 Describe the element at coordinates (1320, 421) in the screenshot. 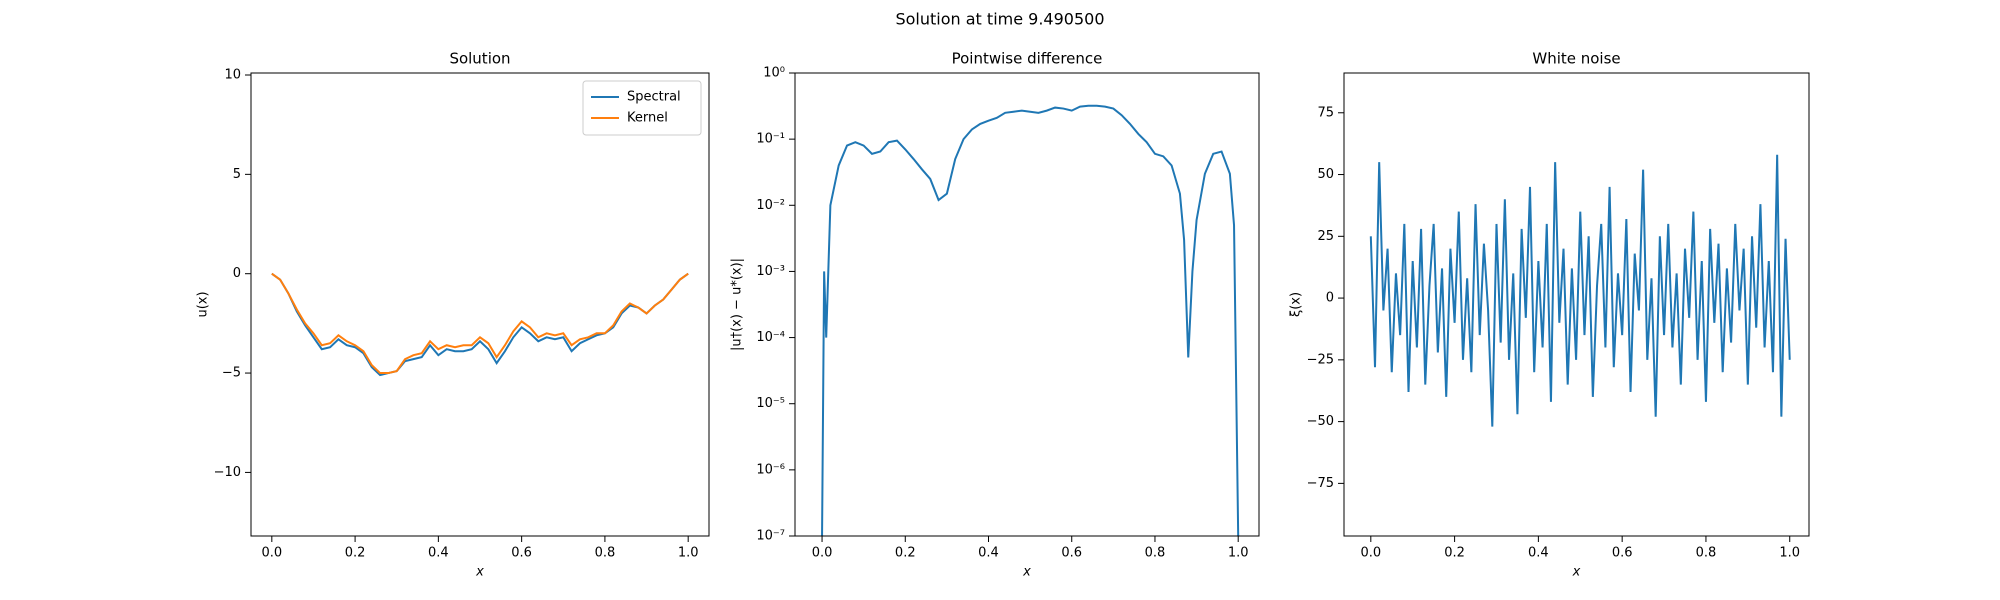

I see `y-tick-label: −50` at that location.